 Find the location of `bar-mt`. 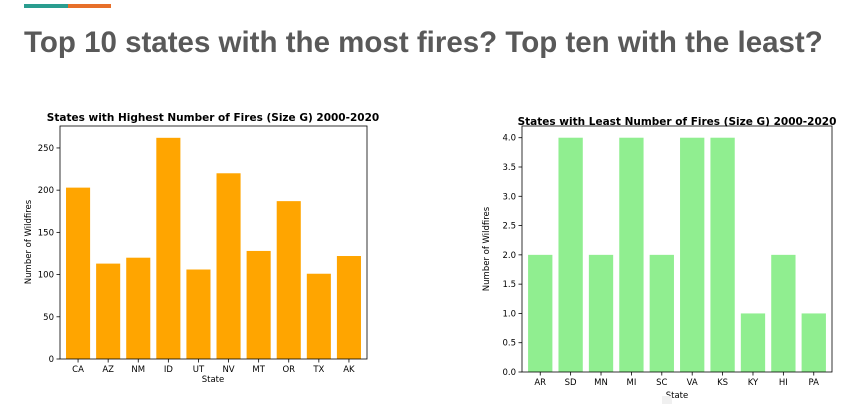

bar-mt is located at coordinates (258, 304).